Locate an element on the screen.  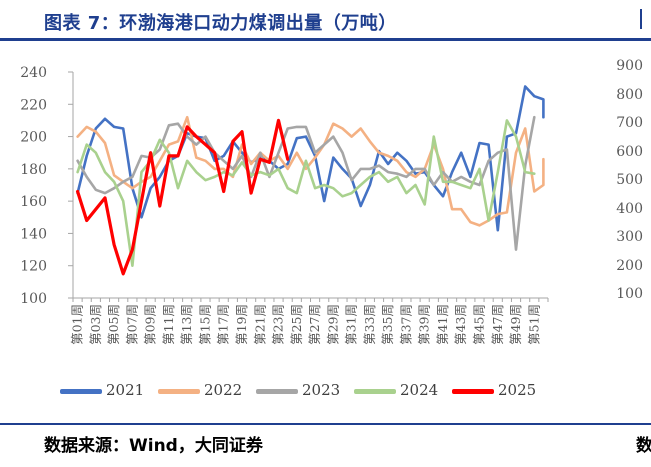
legend-label: 2021 is located at coordinates (125, 390).